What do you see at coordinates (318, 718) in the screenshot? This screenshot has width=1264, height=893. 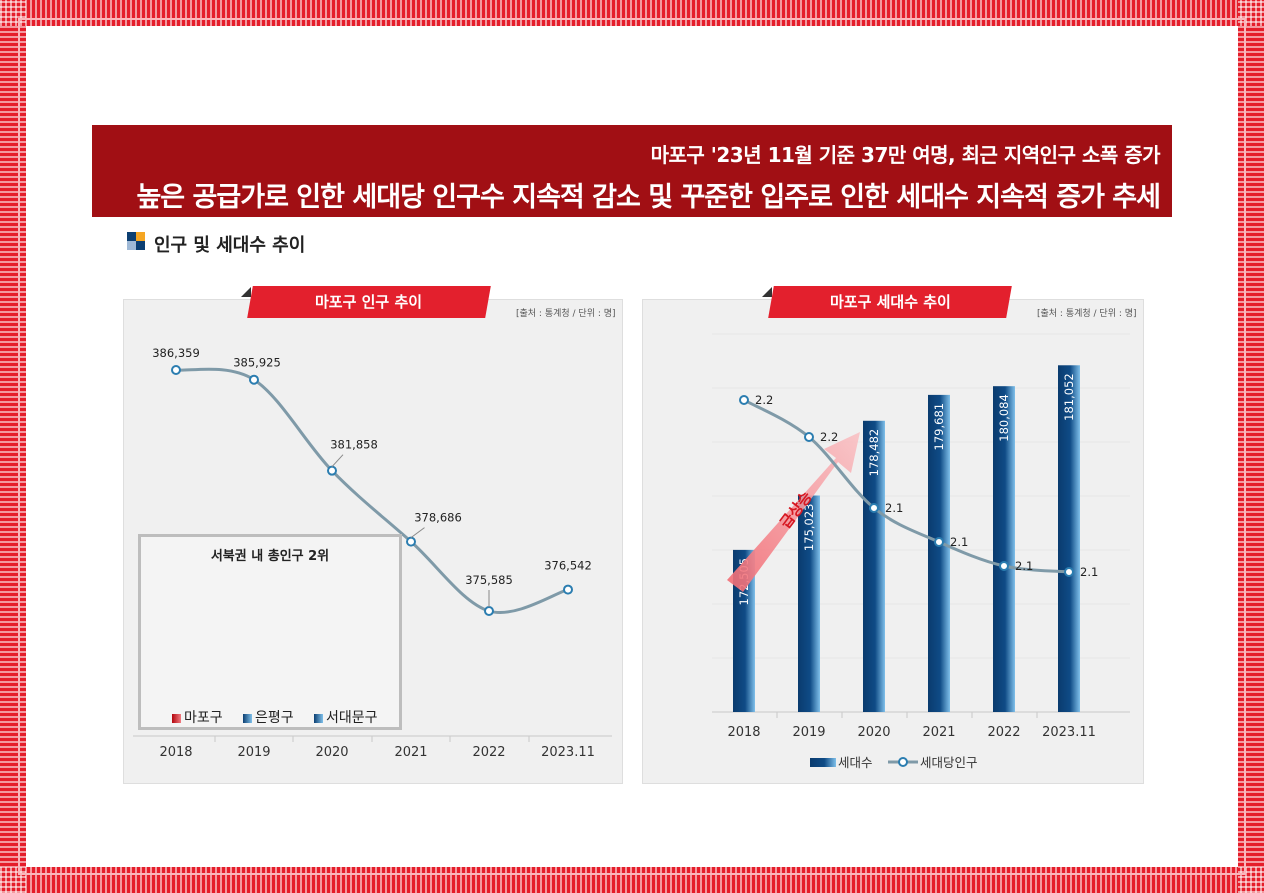 I see `legend-swatch-seodaemun` at bounding box center [318, 718].